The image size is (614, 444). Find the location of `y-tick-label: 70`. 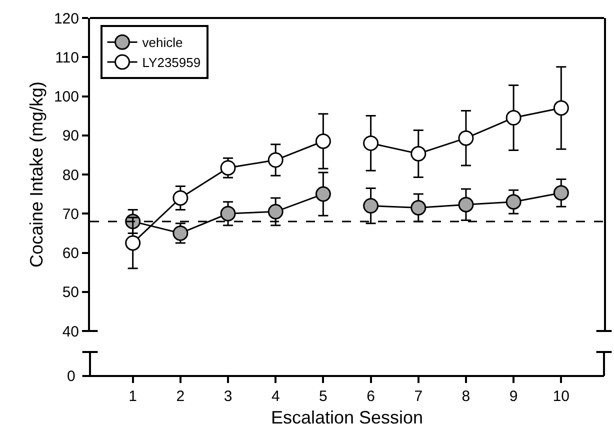

y-tick-label: 70 is located at coordinates (70, 214).